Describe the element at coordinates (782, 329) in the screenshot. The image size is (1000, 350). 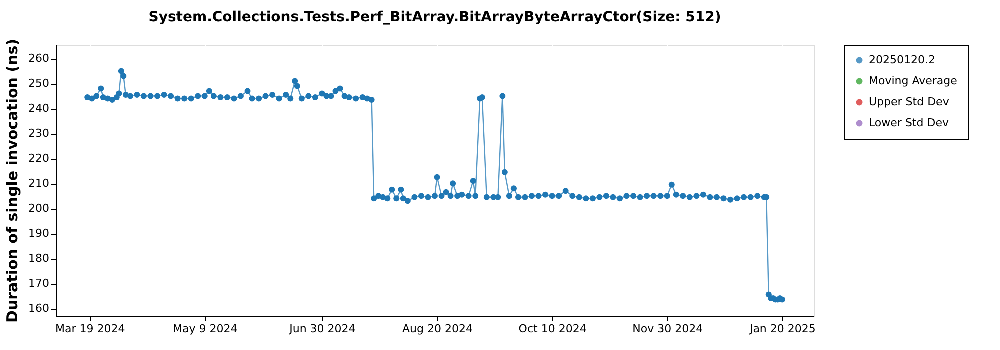
I see `x-tick-label: Jan 20 2025` at that location.